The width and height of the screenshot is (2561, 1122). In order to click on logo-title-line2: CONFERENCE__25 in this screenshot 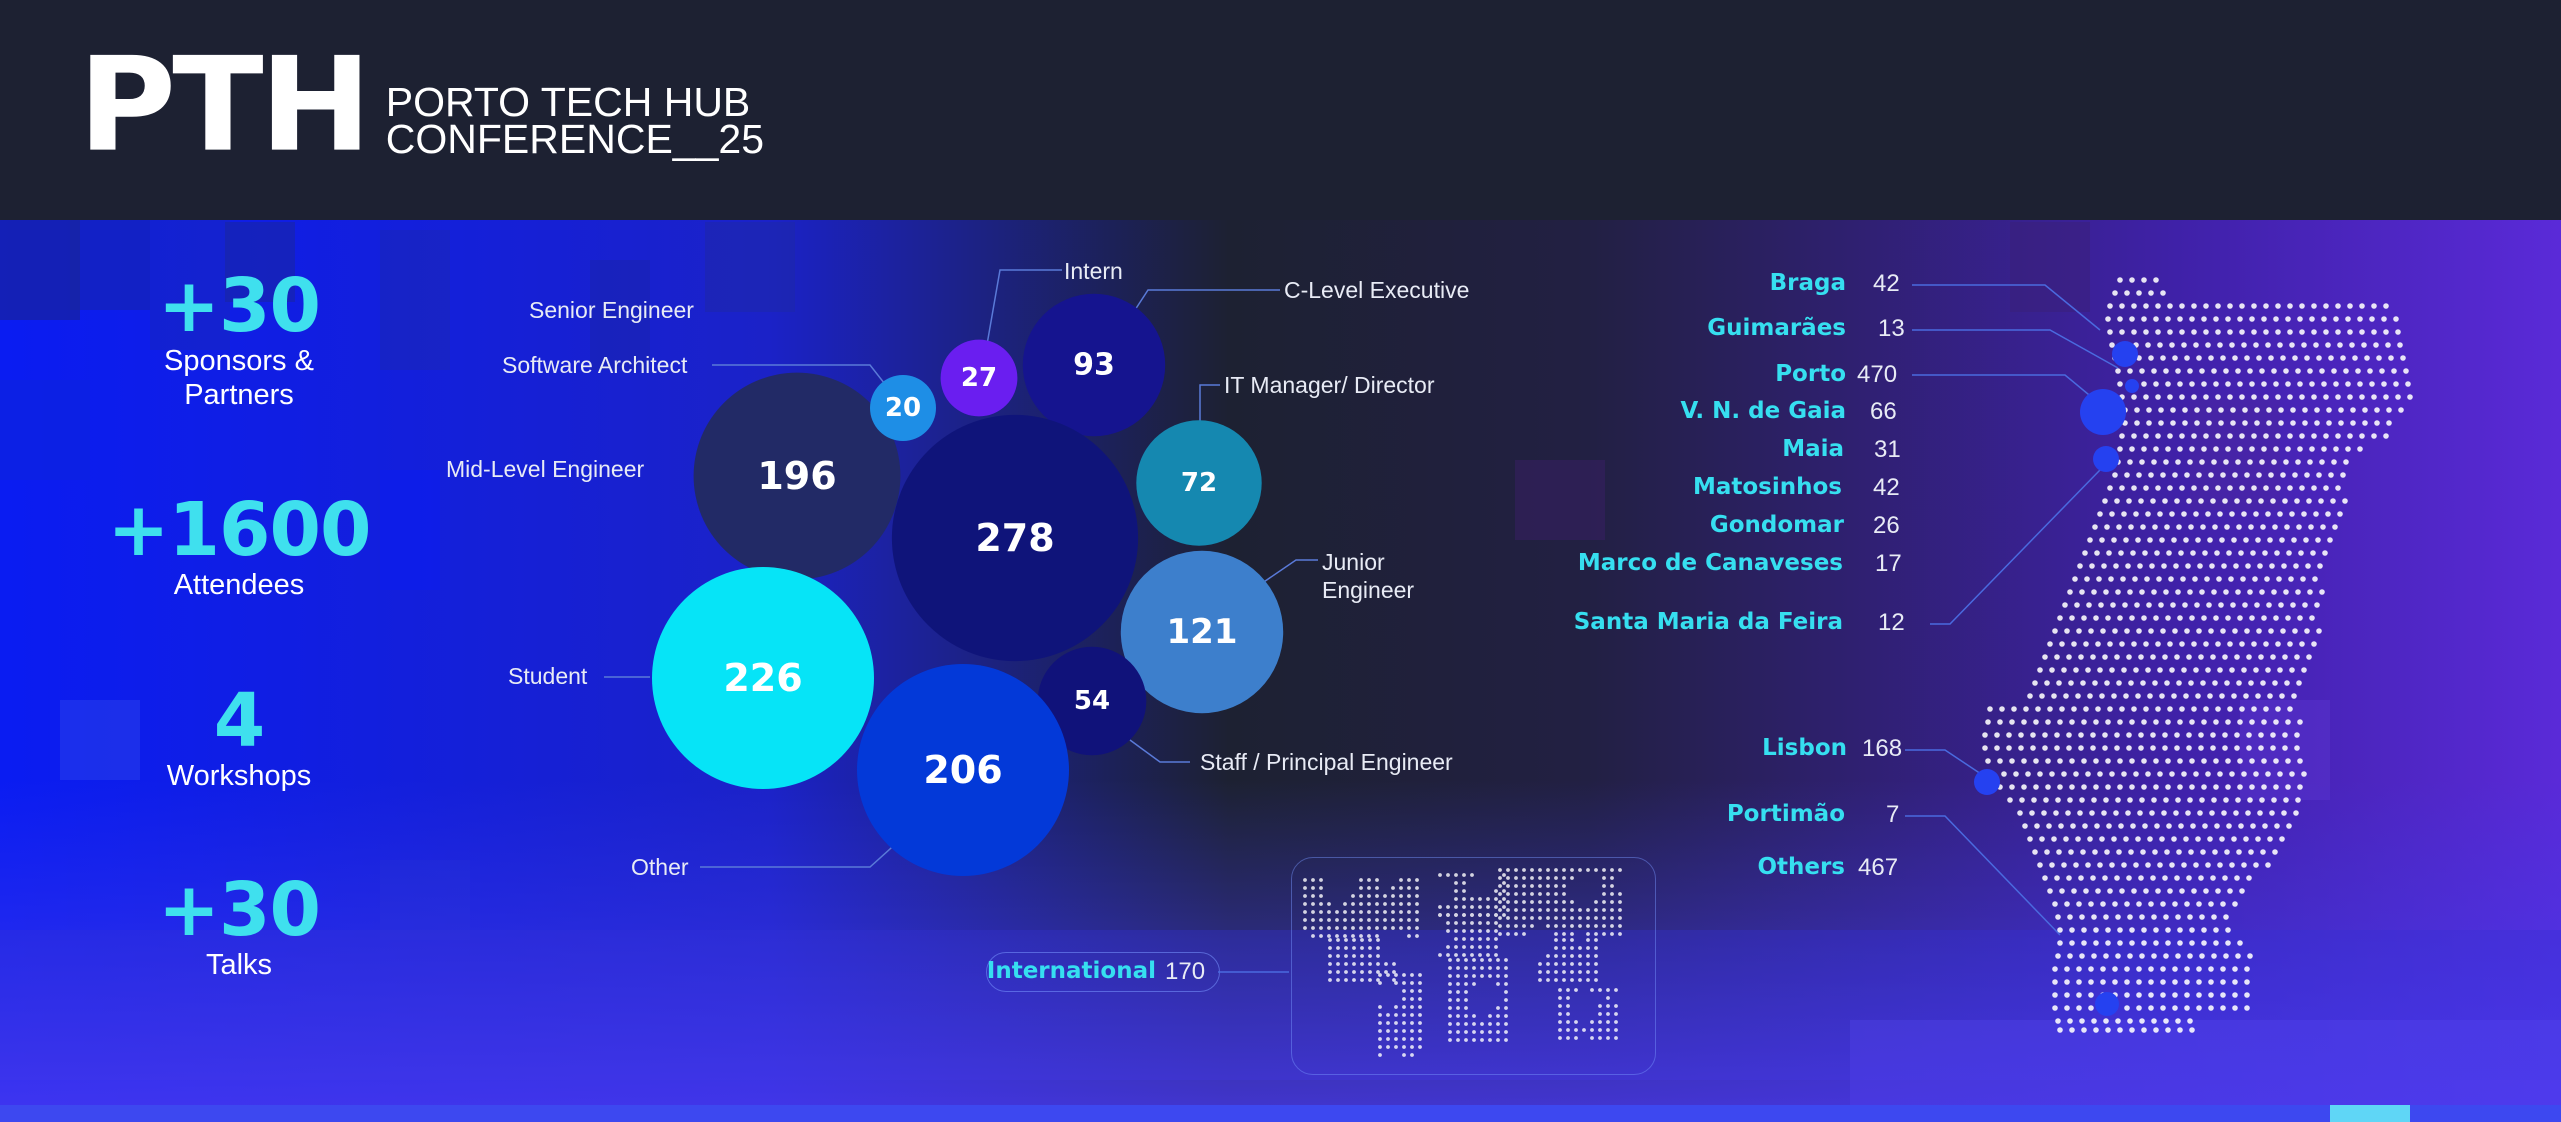, I will do `click(574, 139)`.